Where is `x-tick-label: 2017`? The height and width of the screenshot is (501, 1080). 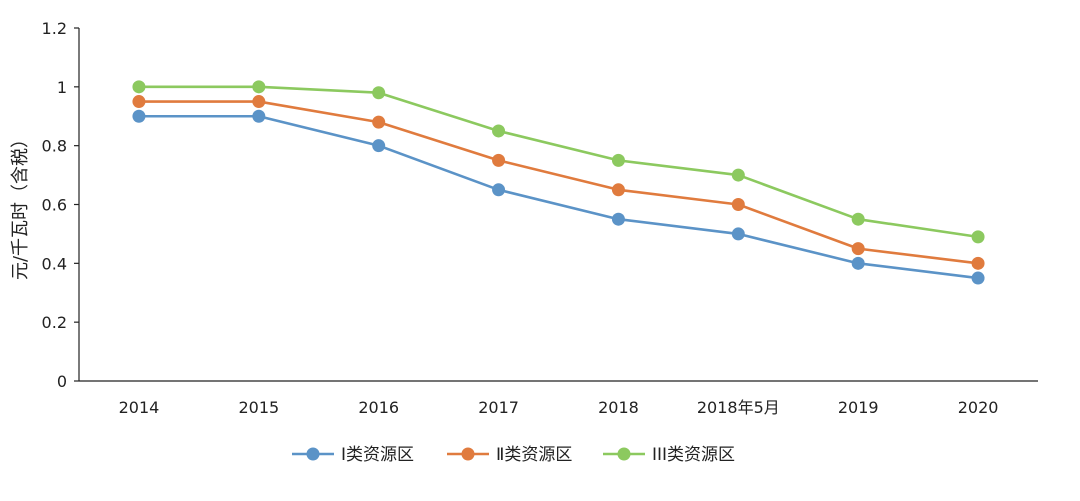 x-tick-label: 2017 is located at coordinates (498, 407).